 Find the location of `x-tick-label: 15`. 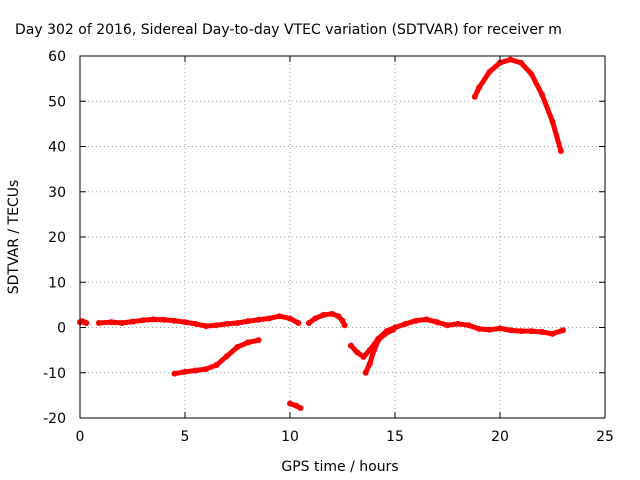

x-tick-label: 15 is located at coordinates (395, 437).